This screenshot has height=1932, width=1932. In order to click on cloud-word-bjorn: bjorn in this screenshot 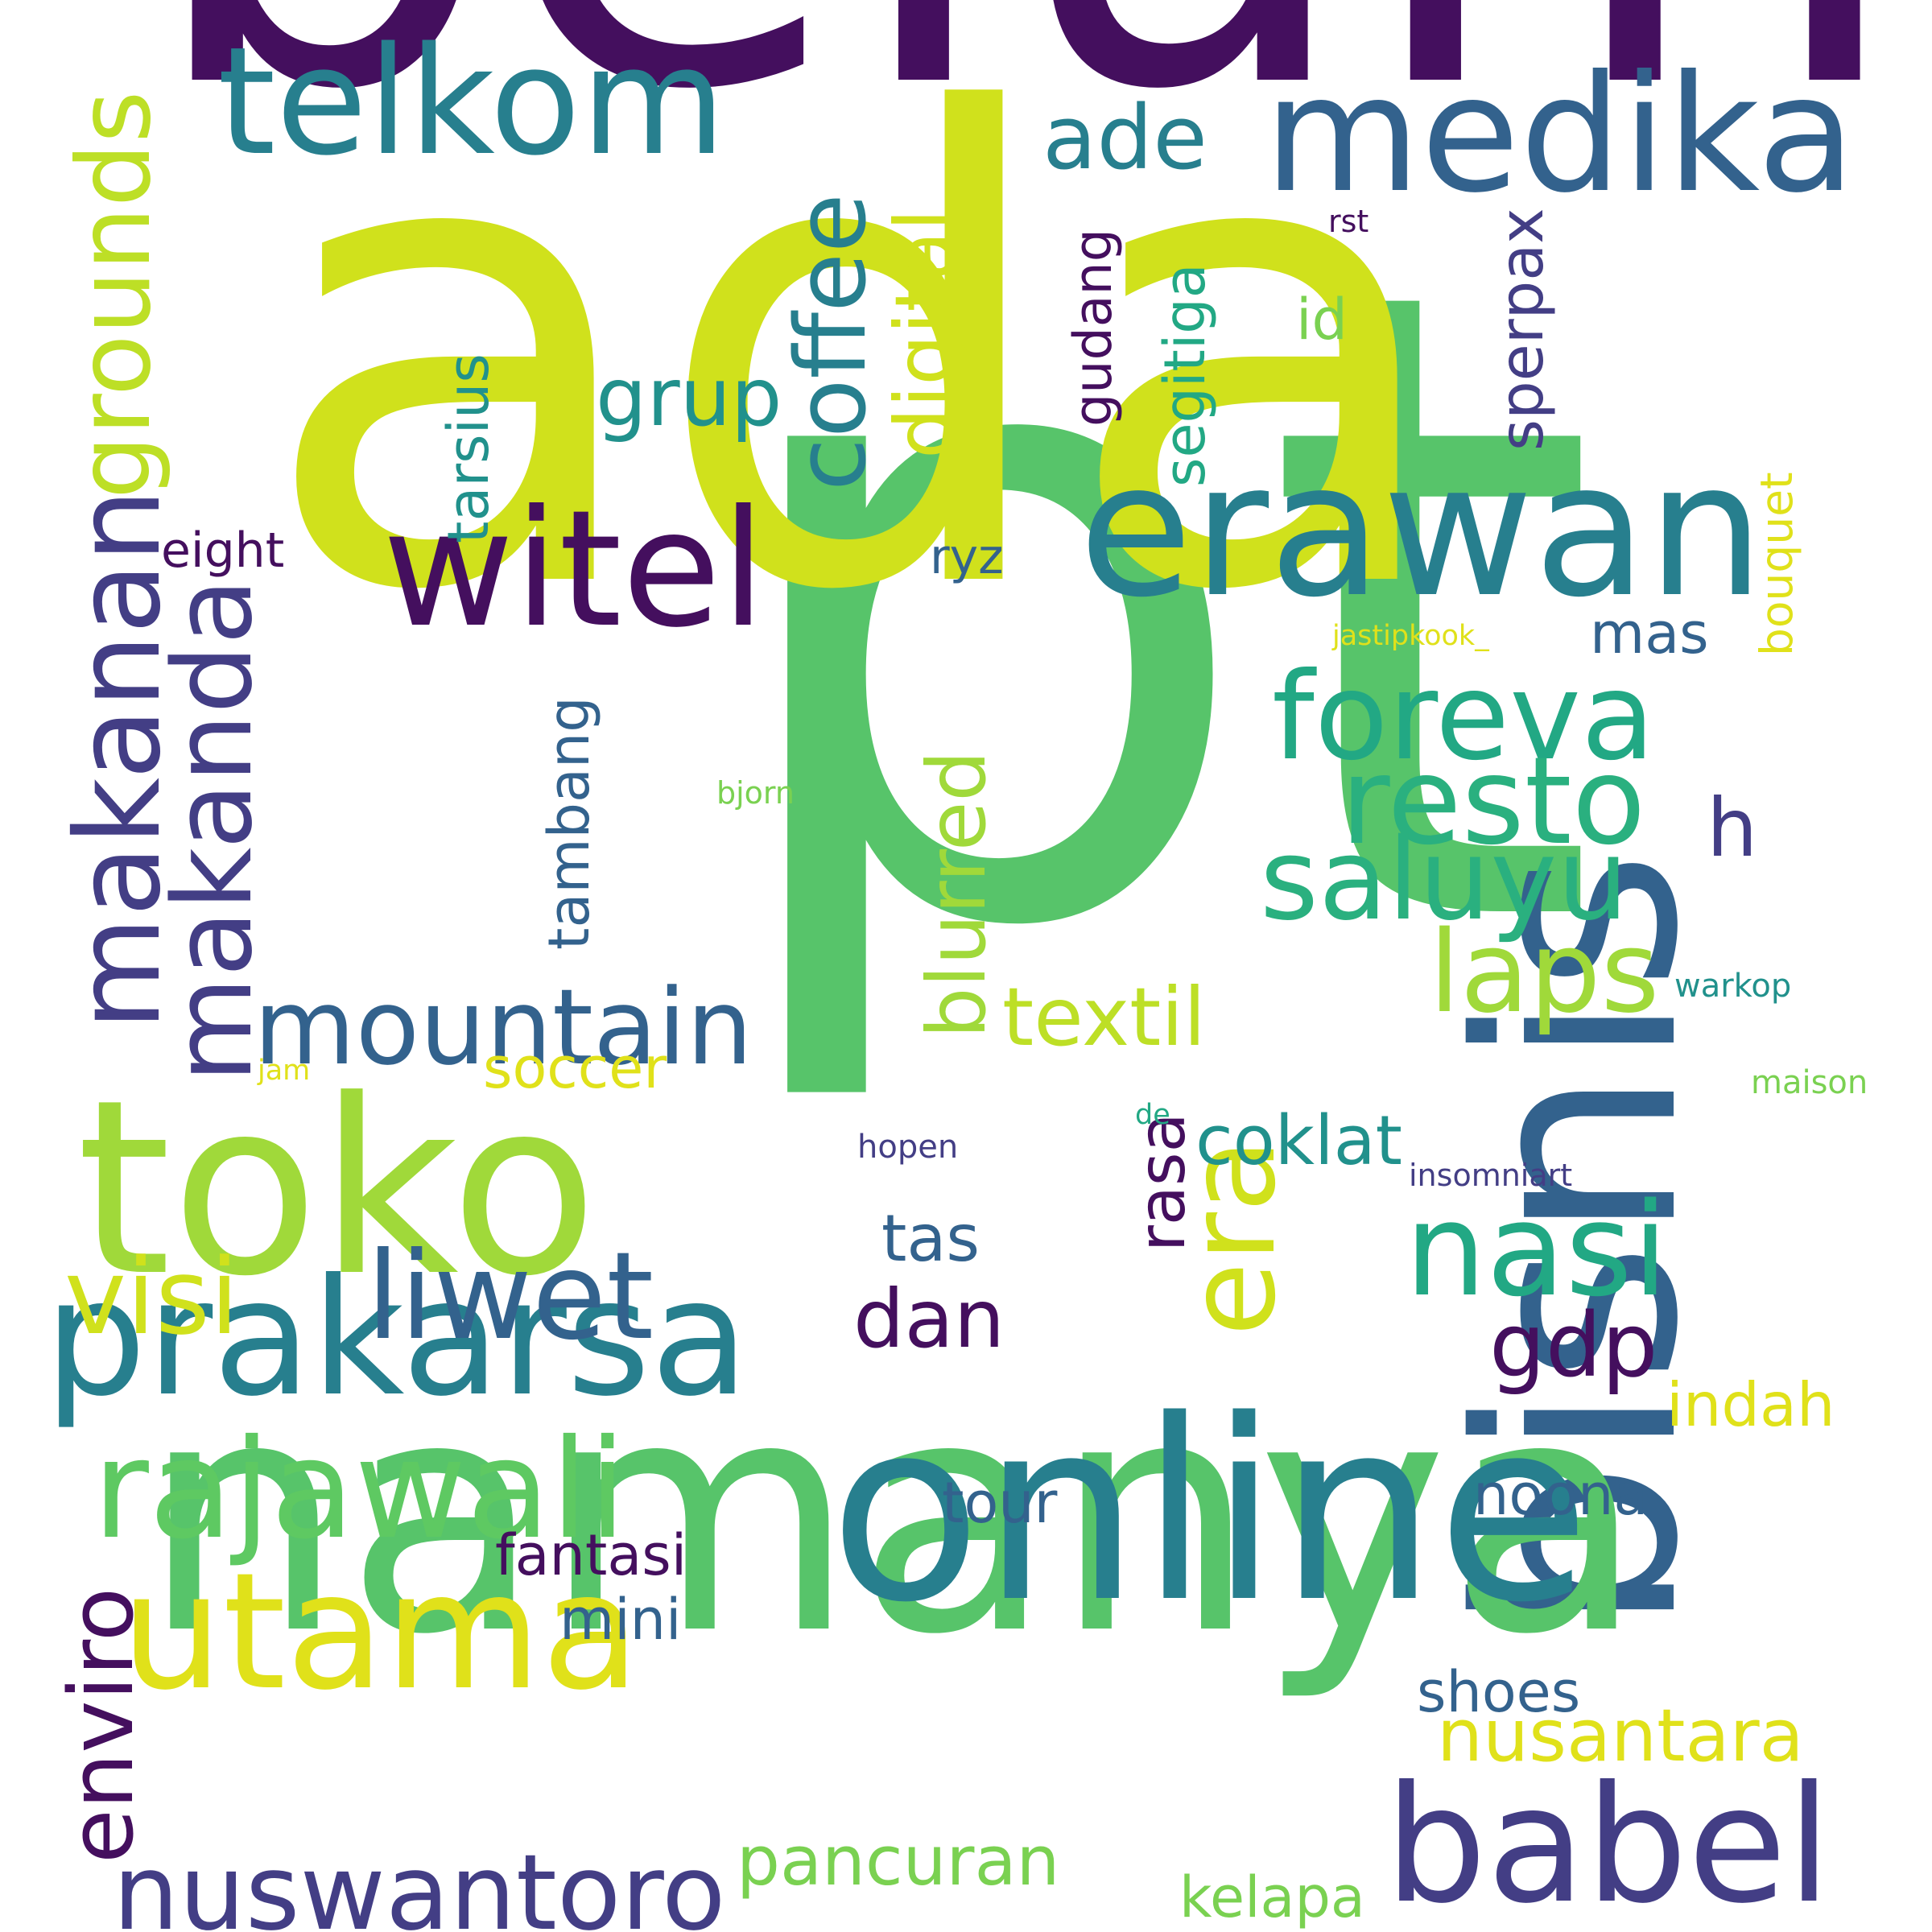, I will do `click(755, 793)`.